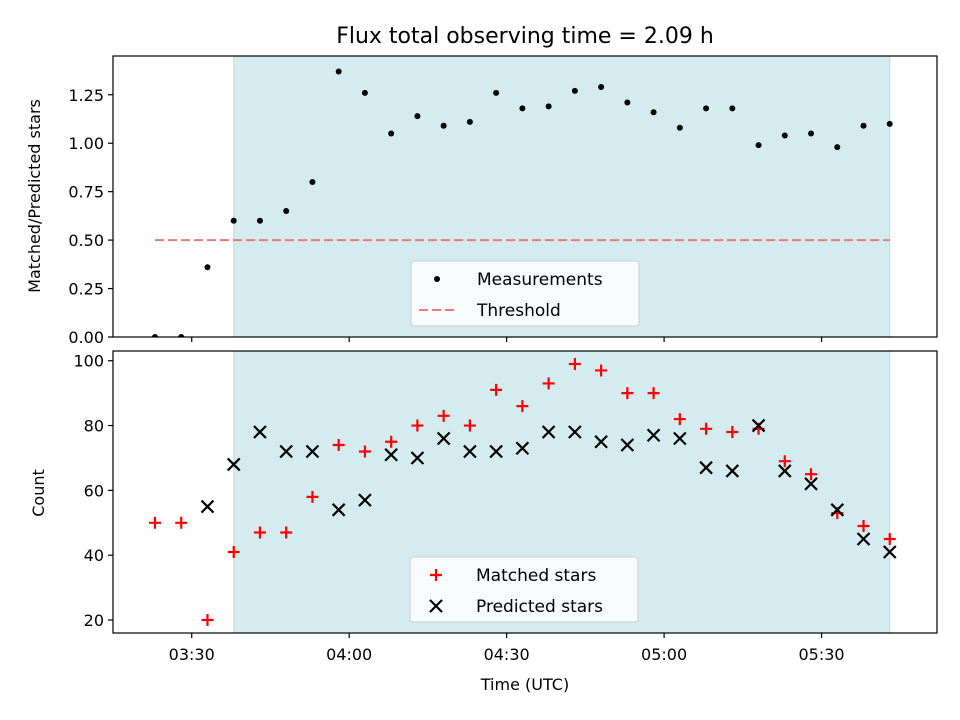 The image size is (960, 720). I want to click on figure-title: Flux total observing time = 2.09 h, so click(525, 36).